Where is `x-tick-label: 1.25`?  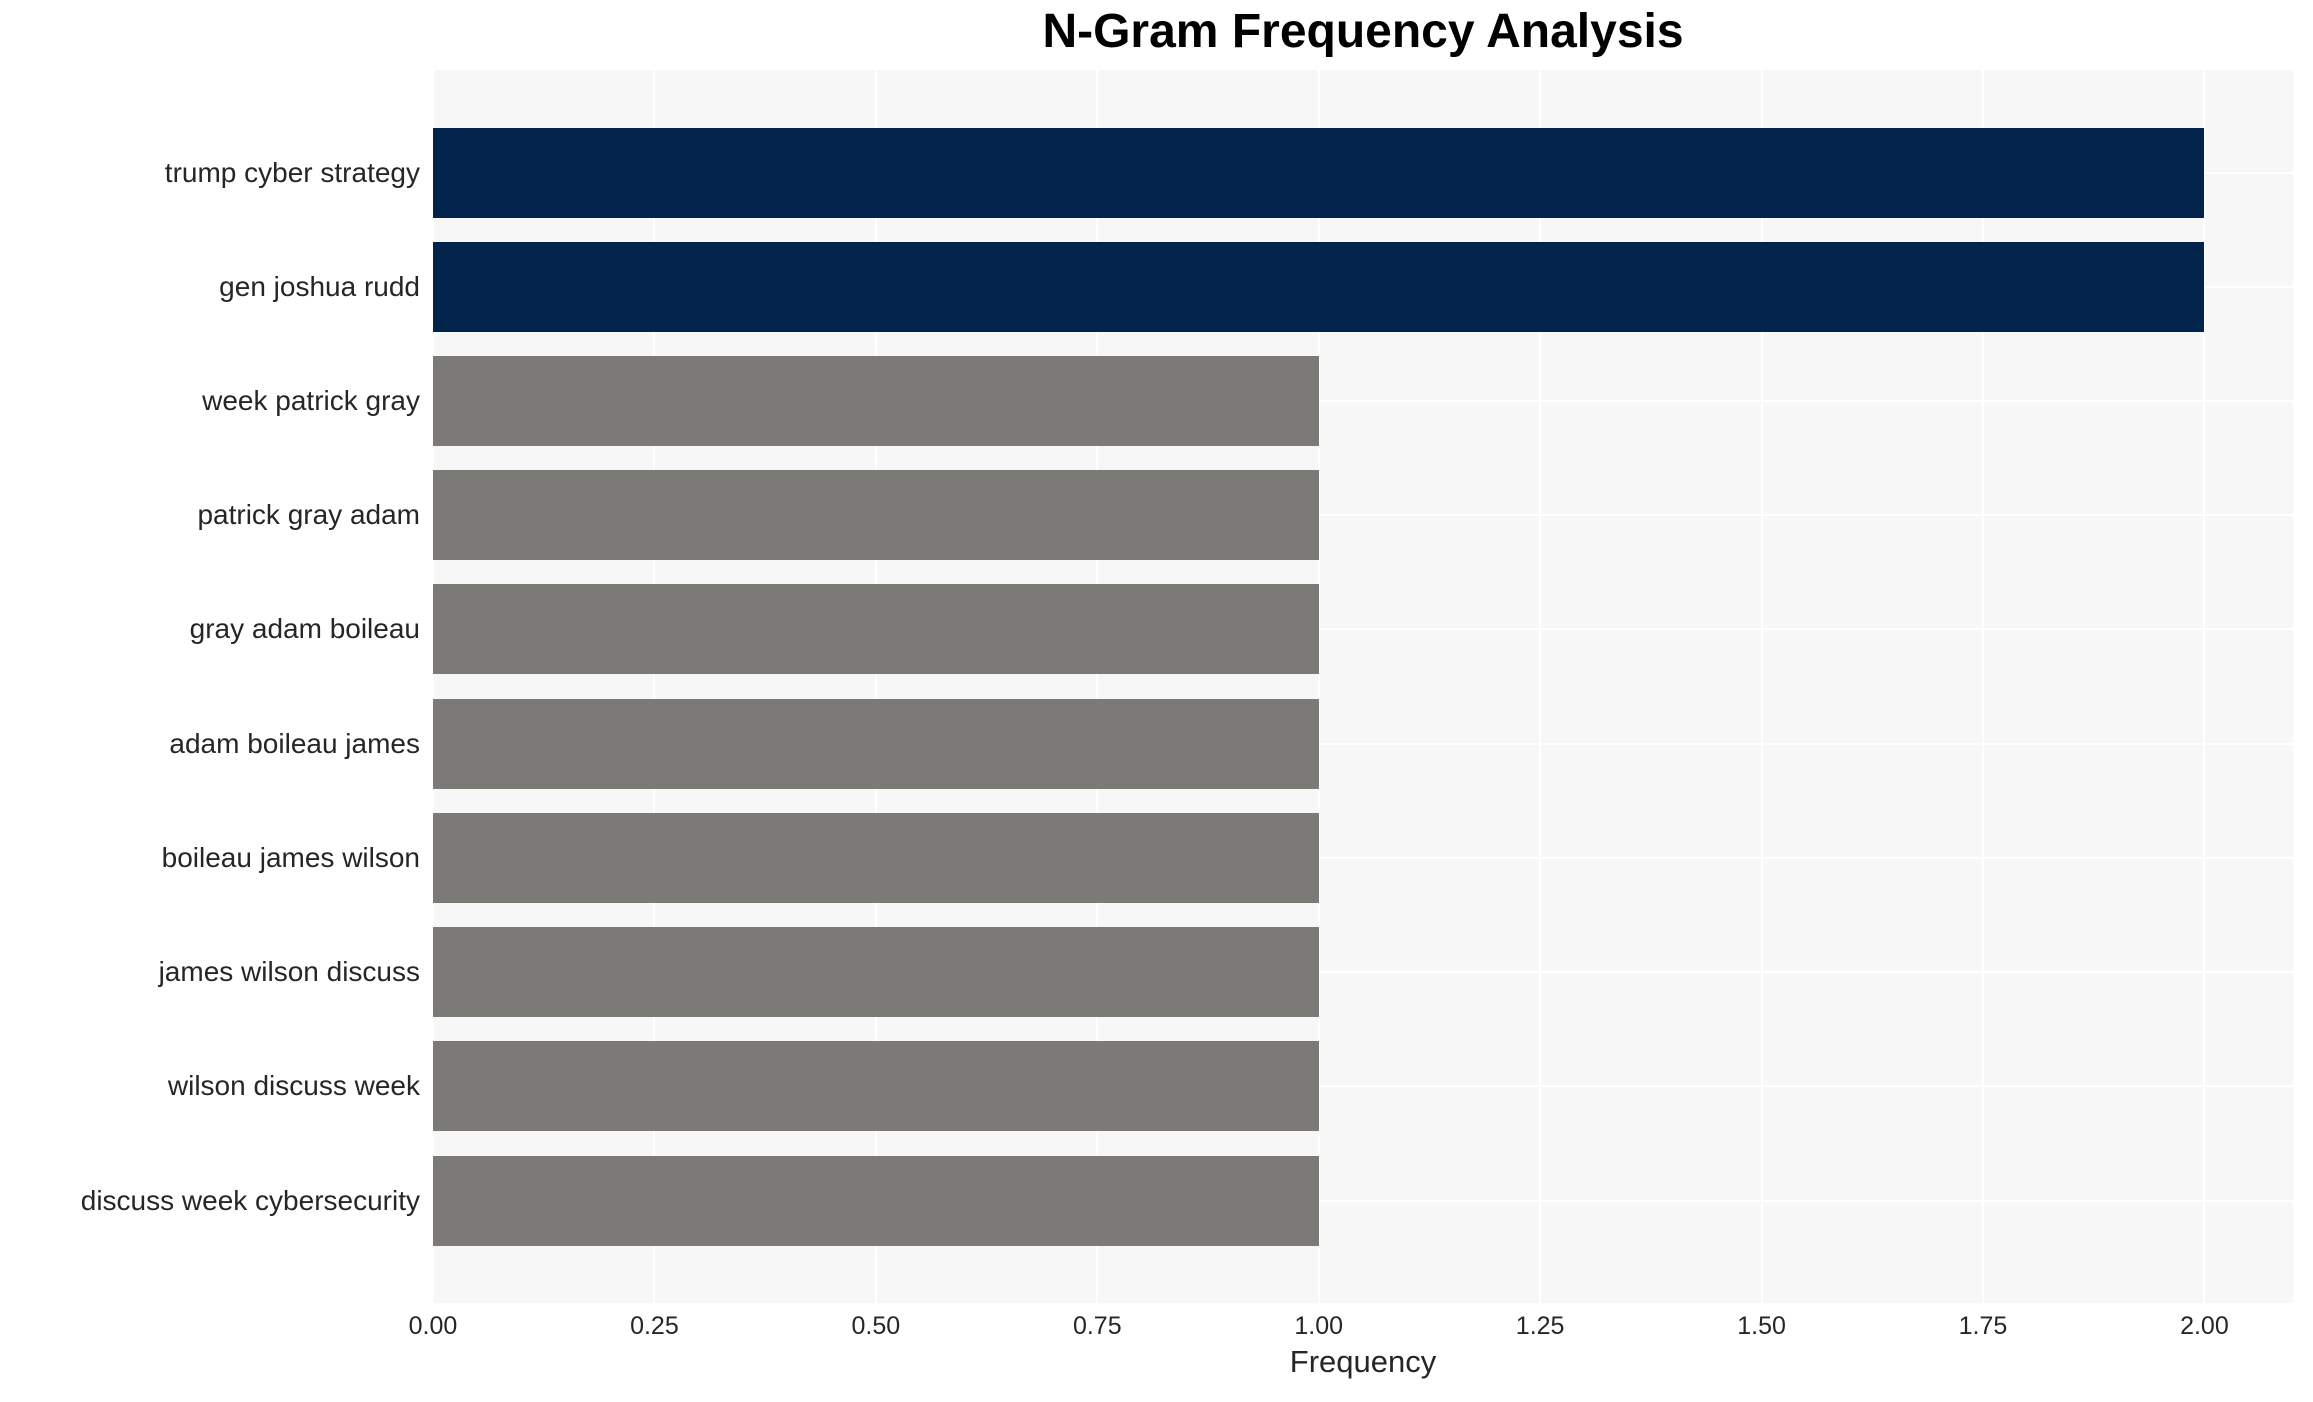 x-tick-label: 1.25 is located at coordinates (1540, 1326).